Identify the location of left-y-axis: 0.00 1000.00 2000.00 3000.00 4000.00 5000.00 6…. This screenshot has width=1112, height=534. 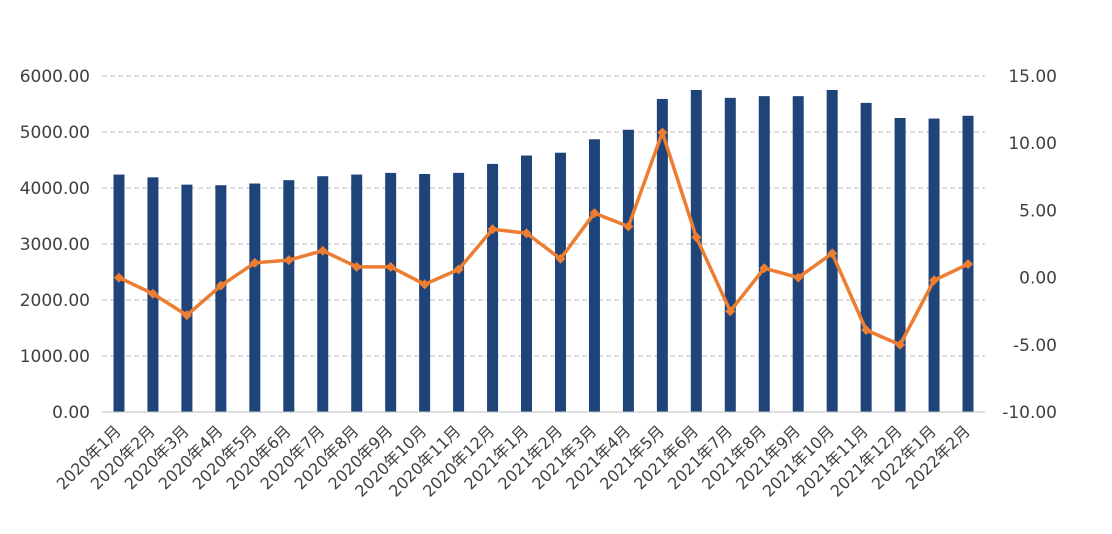
(55, 245).